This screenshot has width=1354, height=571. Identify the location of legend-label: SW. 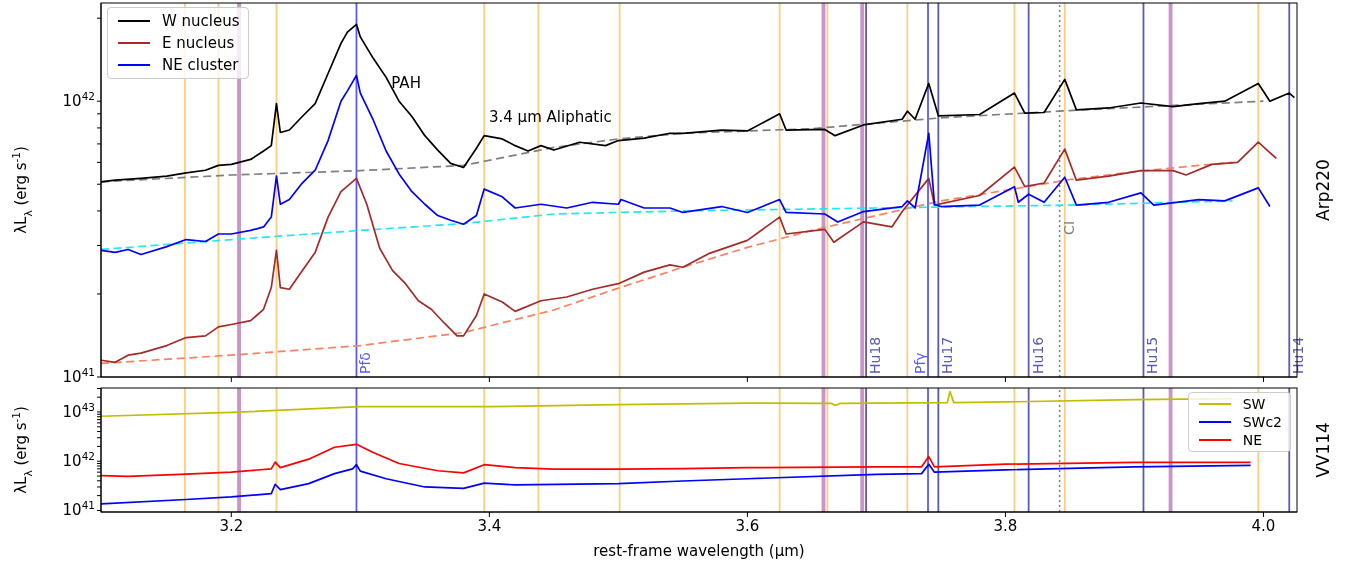
(1254, 404).